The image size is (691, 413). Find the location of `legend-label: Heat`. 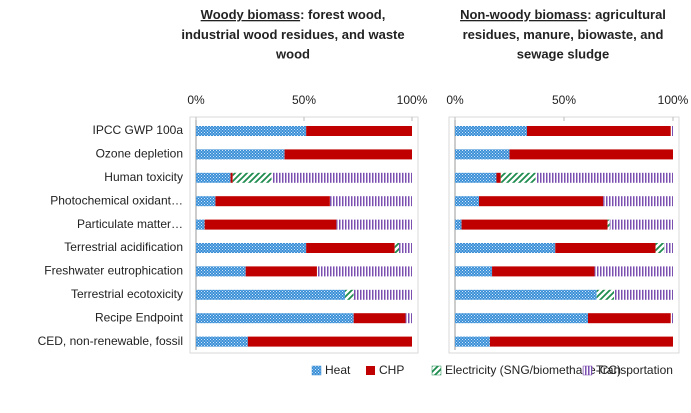

legend-label: Heat is located at coordinates (338, 370).